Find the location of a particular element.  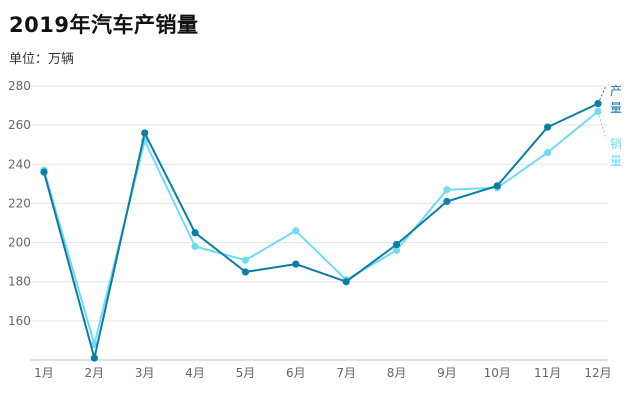

y-tick-label: 260 is located at coordinates (19, 125).